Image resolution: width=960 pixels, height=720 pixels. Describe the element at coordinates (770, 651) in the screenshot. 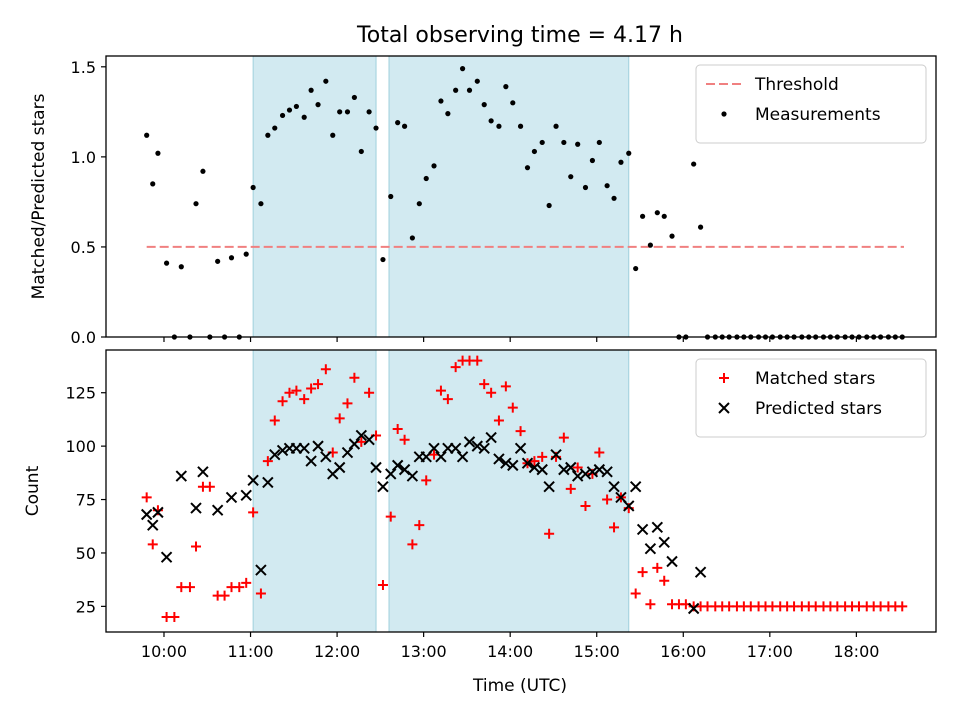

I see `x-tick-label: 17:00` at that location.